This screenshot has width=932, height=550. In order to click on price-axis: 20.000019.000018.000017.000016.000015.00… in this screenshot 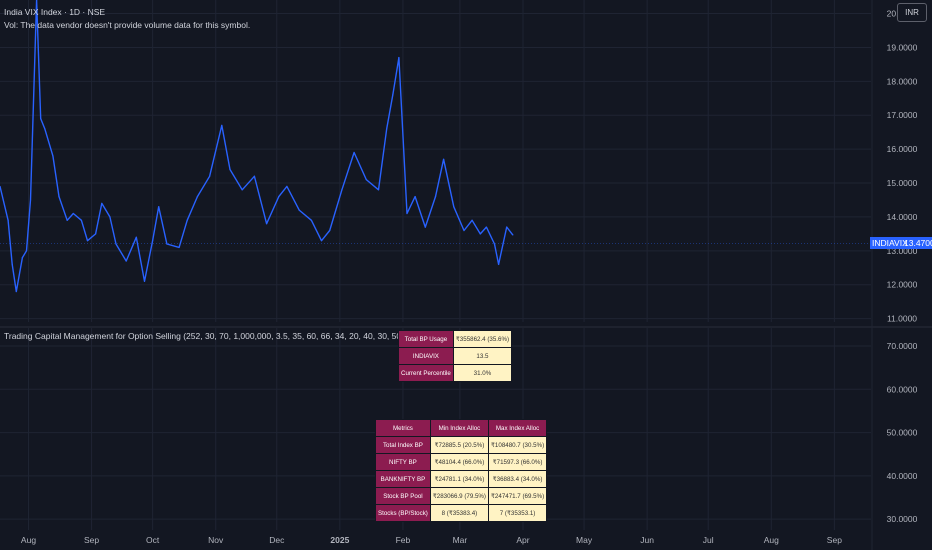, I will do `click(902, 166)`.